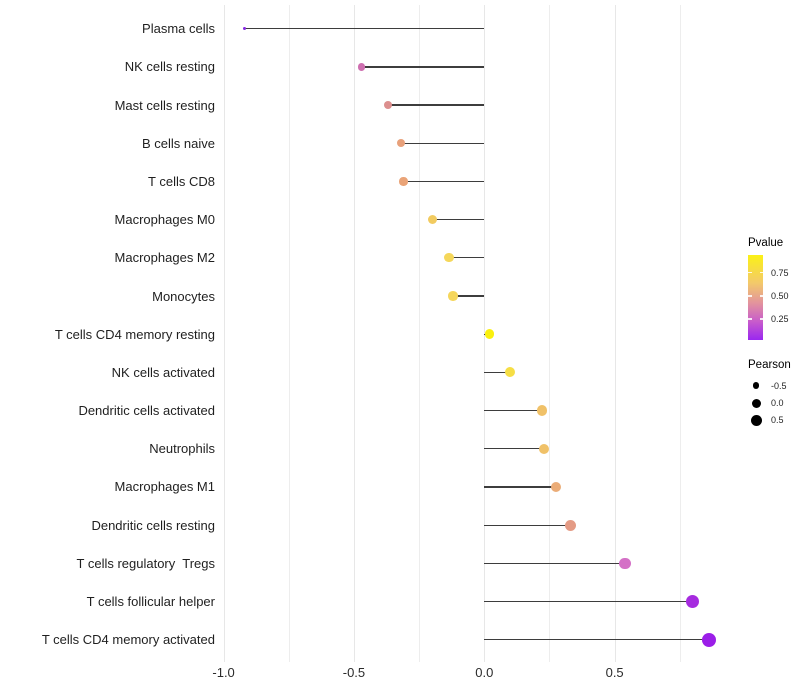 Image resolution: width=800 pixels, height=700 pixels. Describe the element at coordinates (183, 296) in the screenshot. I see `row-label: Monocytes` at that location.